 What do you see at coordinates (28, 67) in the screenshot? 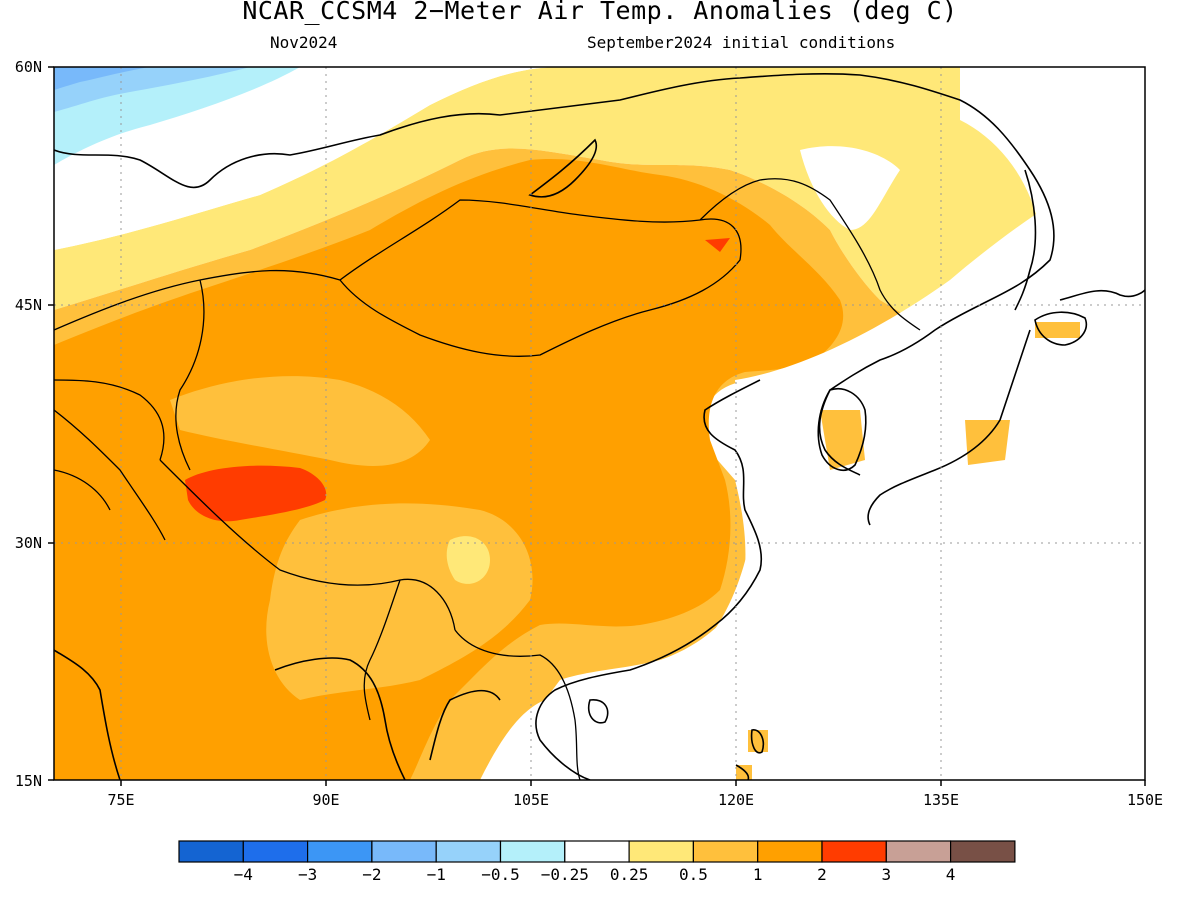
I see `lat-label-60n: 60N` at bounding box center [28, 67].